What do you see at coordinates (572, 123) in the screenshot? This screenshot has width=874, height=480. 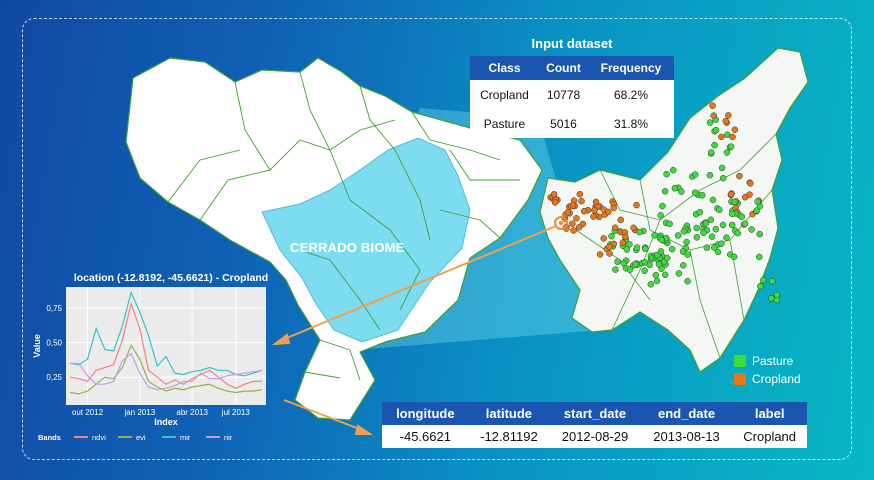 I see `table-row: Pasture 5016 31.8%` at bounding box center [572, 123].